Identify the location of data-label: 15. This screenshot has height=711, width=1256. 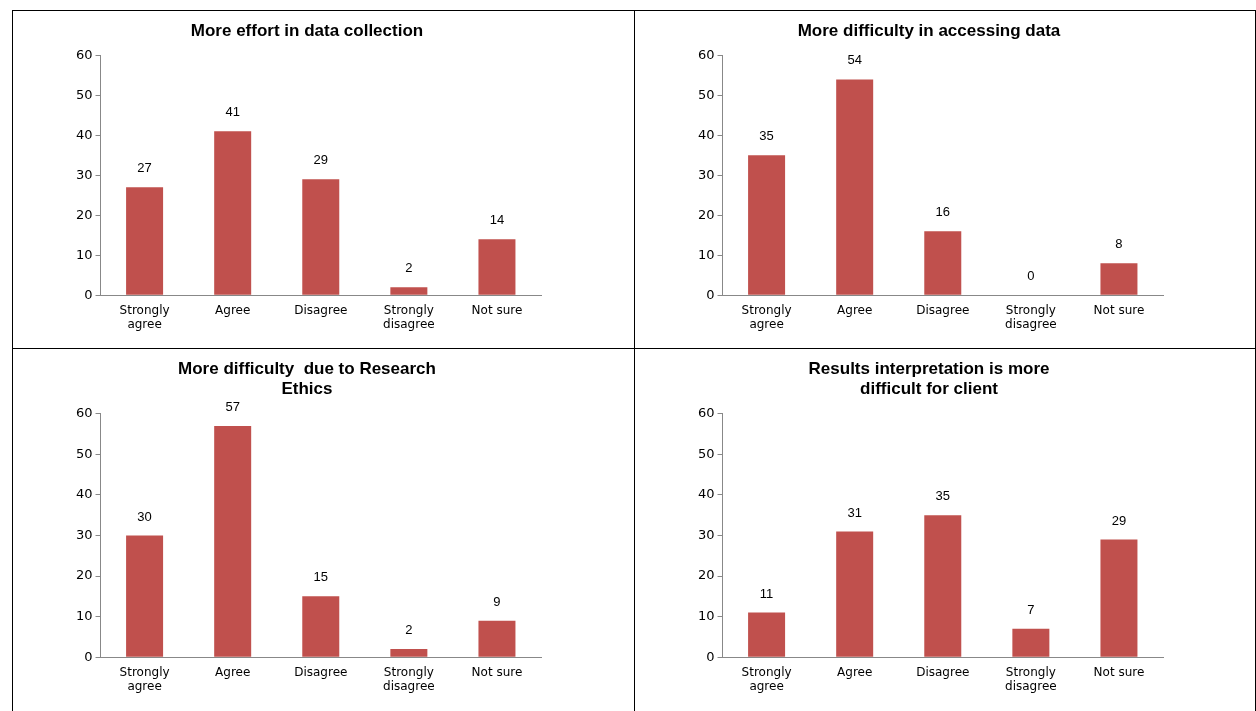
(321, 577).